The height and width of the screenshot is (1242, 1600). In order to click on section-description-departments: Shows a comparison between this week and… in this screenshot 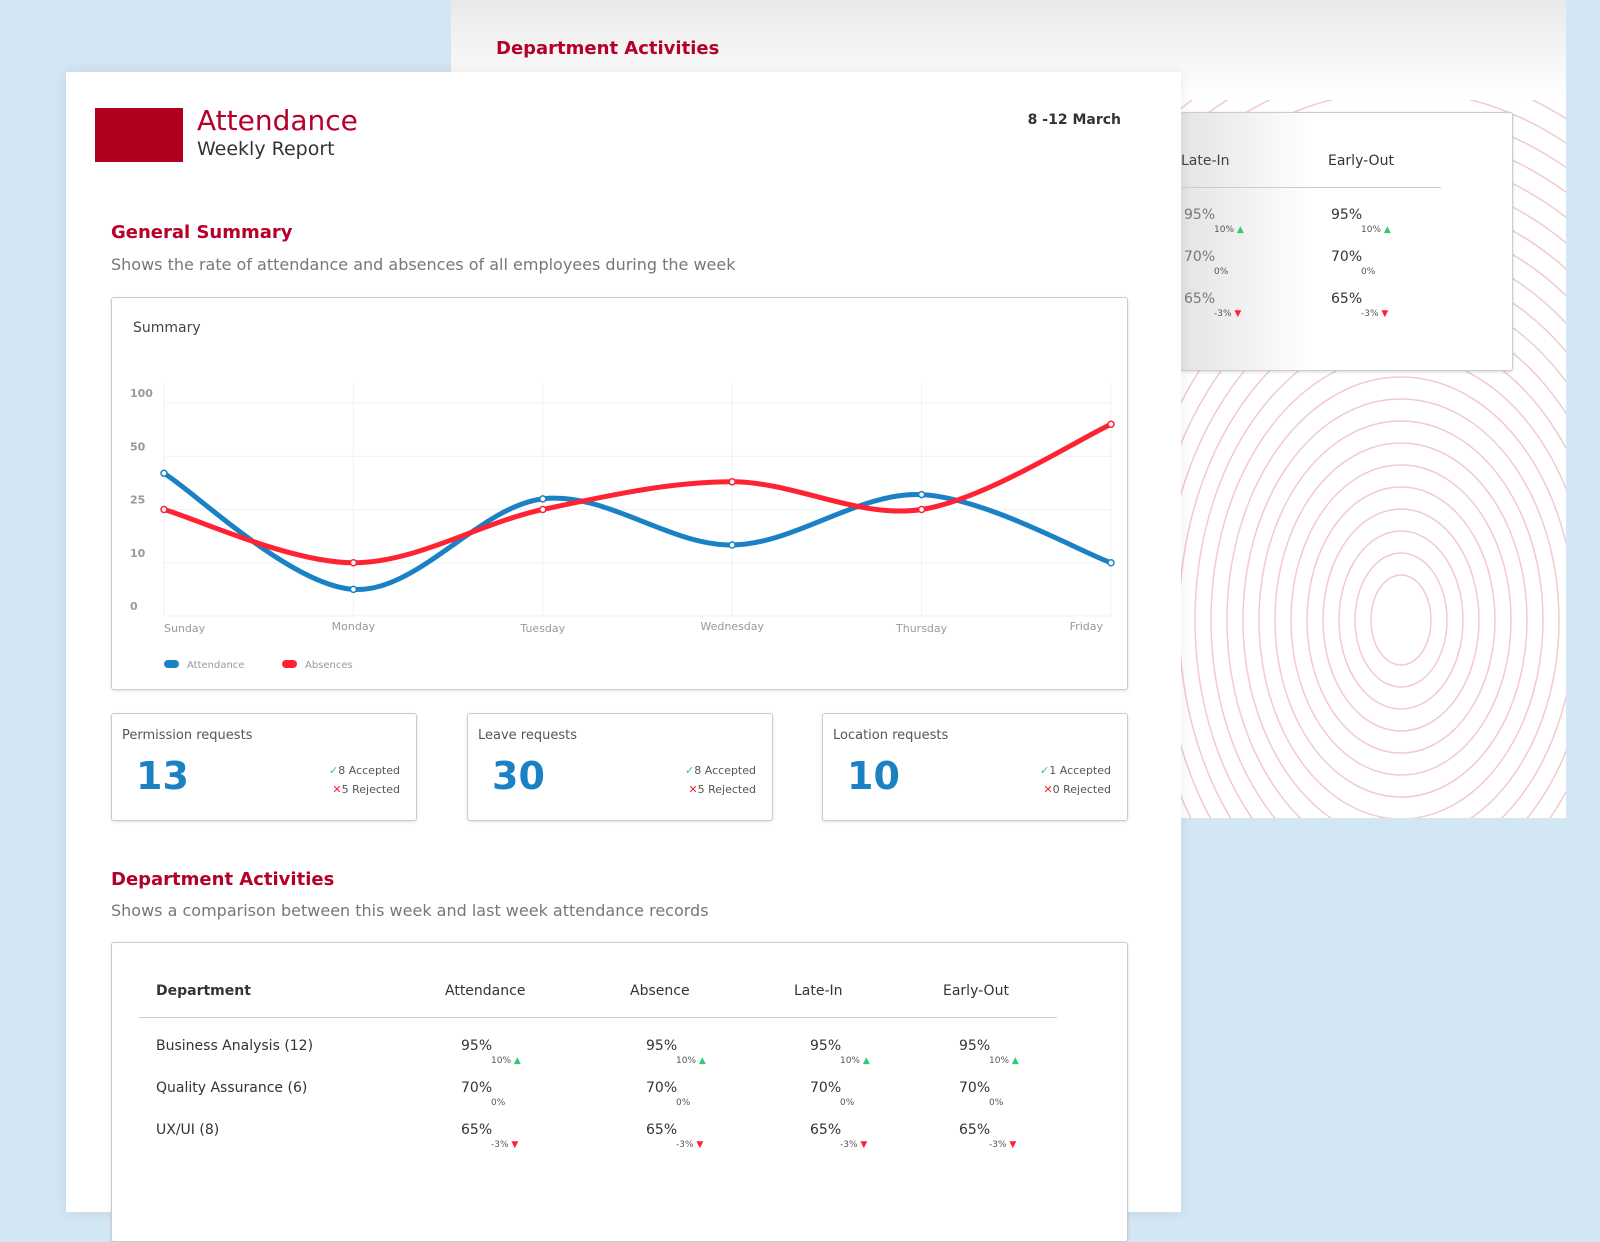, I will do `click(410, 910)`.